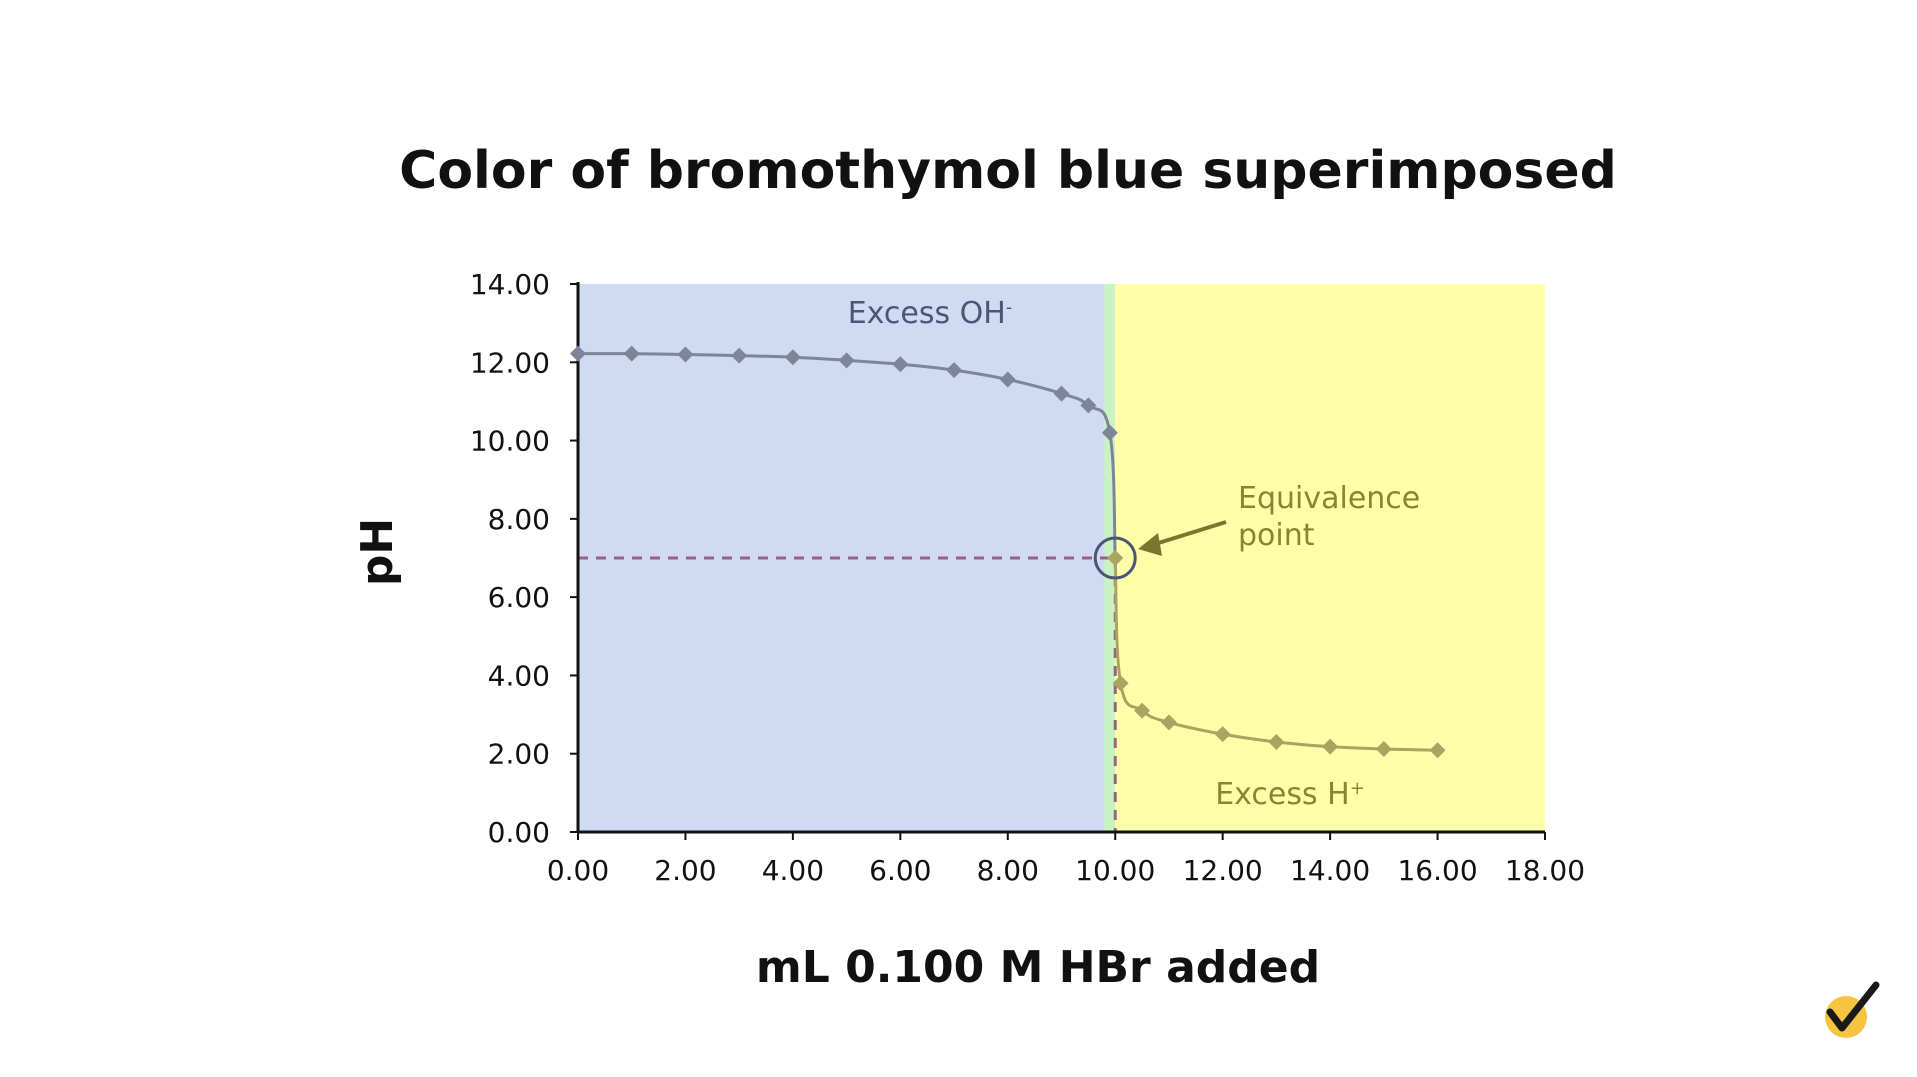 The height and width of the screenshot is (1077, 1917). Describe the element at coordinates (1276, 535) in the screenshot. I see `equivalence-label-line2: point` at that location.